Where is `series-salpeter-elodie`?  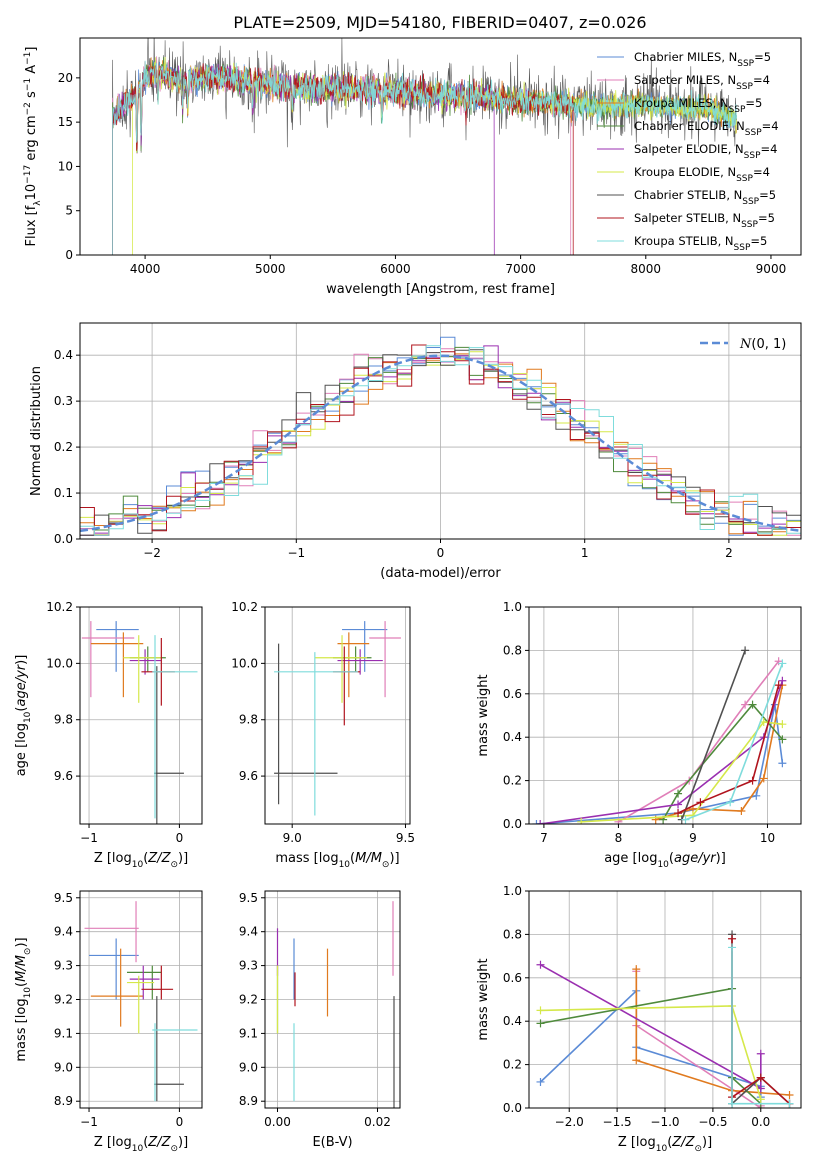 series-salpeter-elodie is located at coordinates (650, 1026).